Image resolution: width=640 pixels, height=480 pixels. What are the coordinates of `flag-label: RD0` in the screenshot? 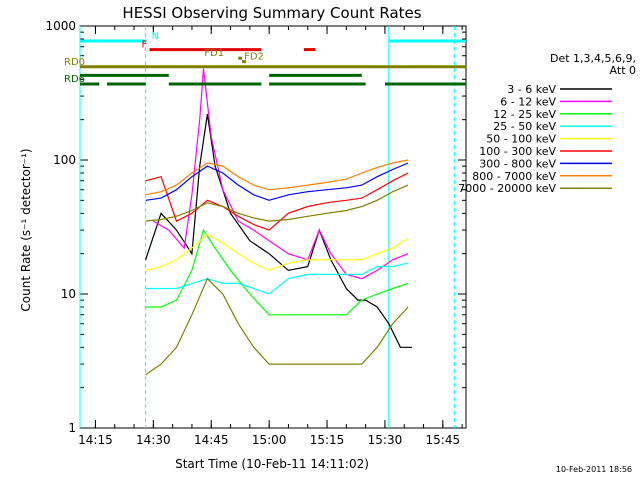 It's located at (74, 62).